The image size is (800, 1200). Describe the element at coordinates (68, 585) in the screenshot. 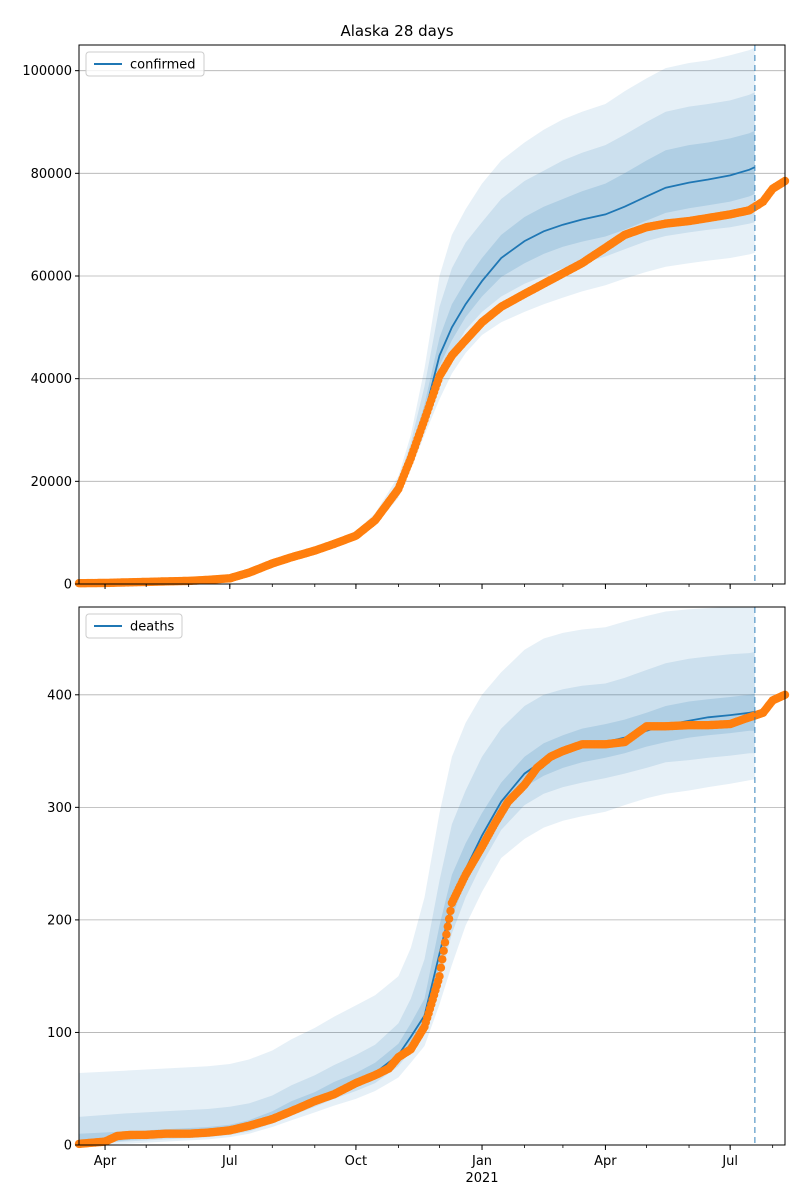

I see `confirmed-ytick-label: 0` at that location.